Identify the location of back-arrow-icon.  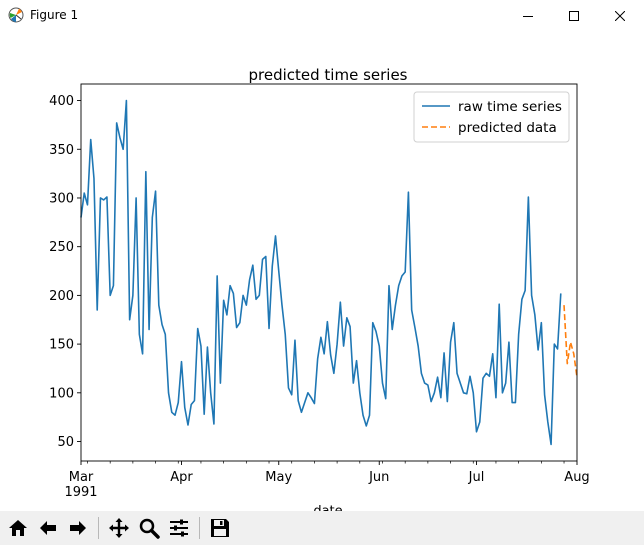
(48, 528).